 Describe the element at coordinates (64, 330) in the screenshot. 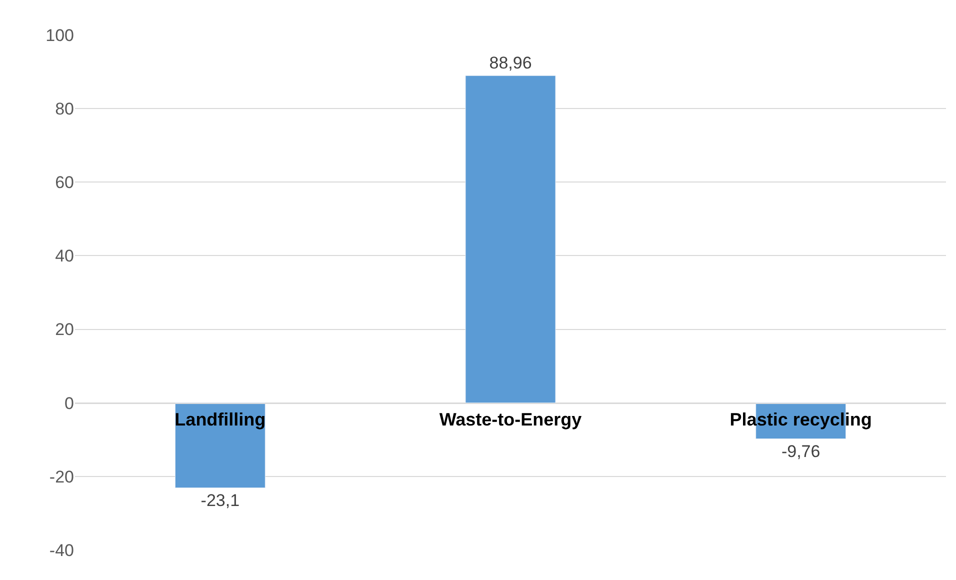

I see `y-tick-label: 20` at that location.